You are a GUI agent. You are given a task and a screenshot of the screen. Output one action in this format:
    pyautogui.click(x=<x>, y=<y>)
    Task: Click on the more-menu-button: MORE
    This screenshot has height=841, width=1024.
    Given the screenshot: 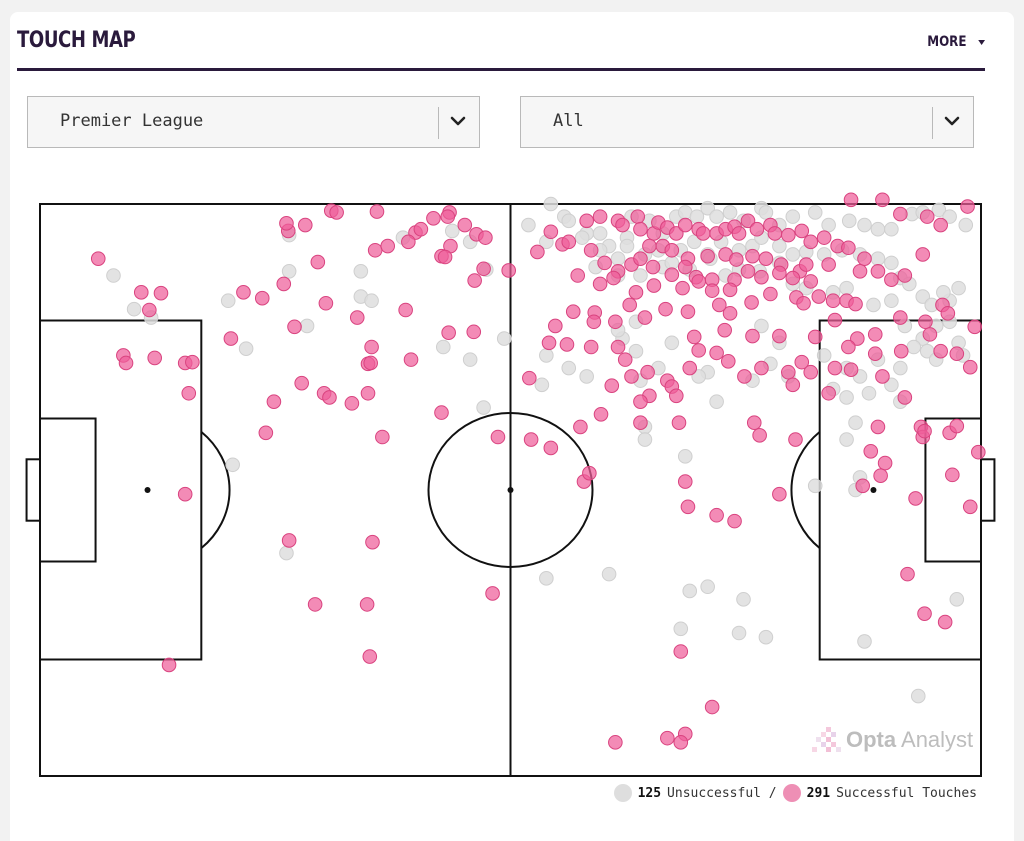 What is the action you would take?
    pyautogui.click(x=956, y=42)
    